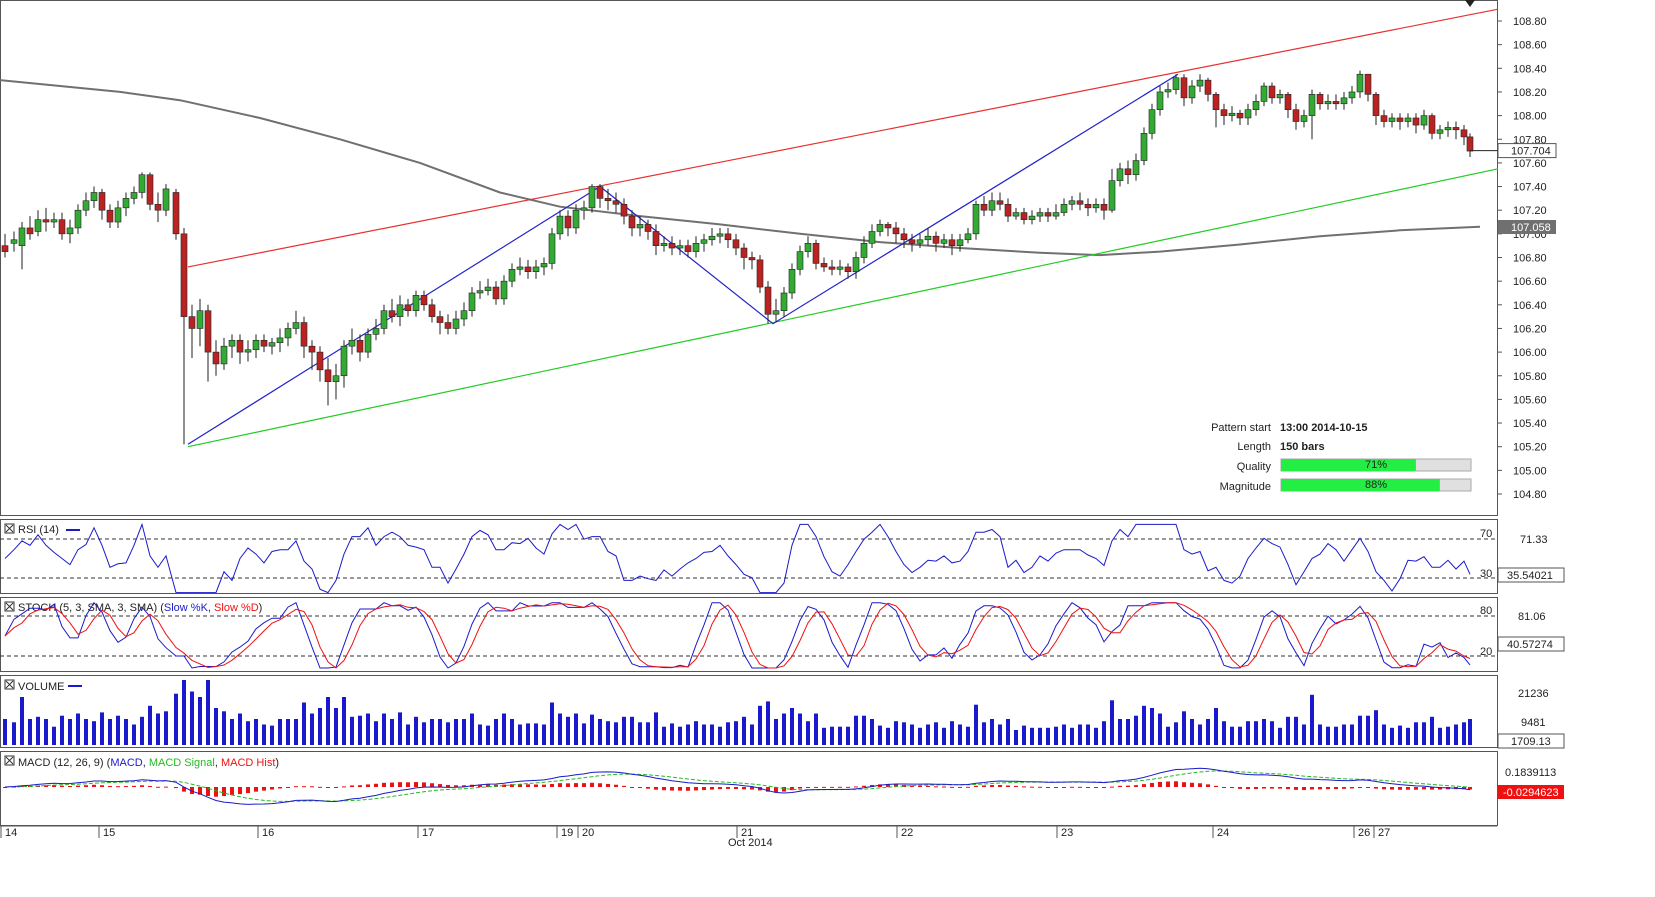  I want to click on stoch-last-label: 40.57274, so click(1530, 645).